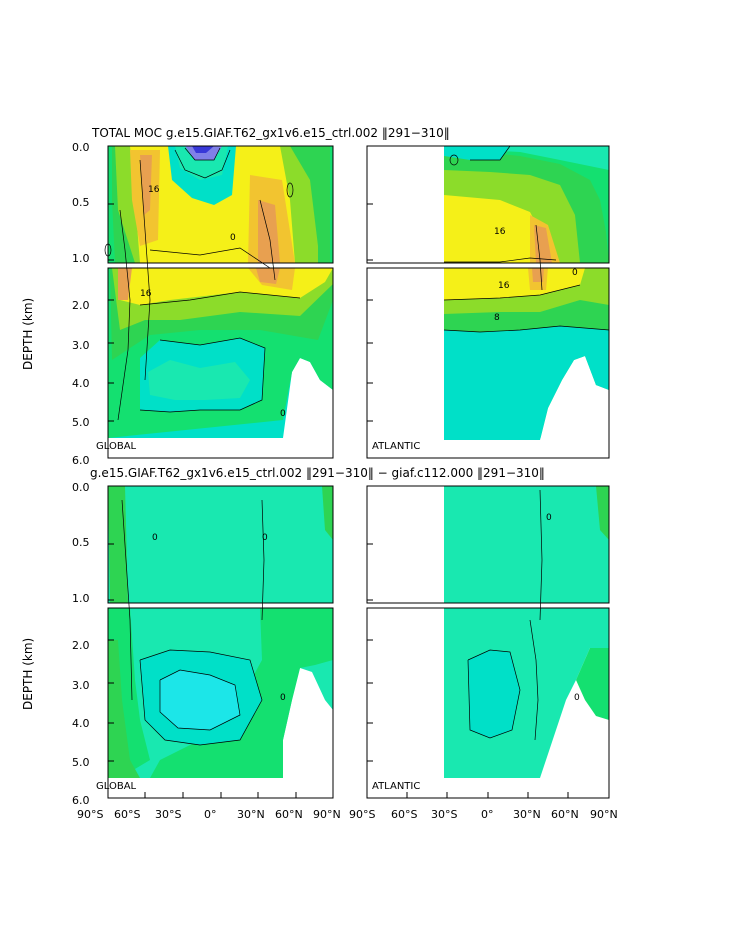 Image resolution: width=733 pixels, height=945 pixels. Describe the element at coordinates (116, 446) in the screenshot. I see `panel-label-global-top: GLOBAL` at that location.